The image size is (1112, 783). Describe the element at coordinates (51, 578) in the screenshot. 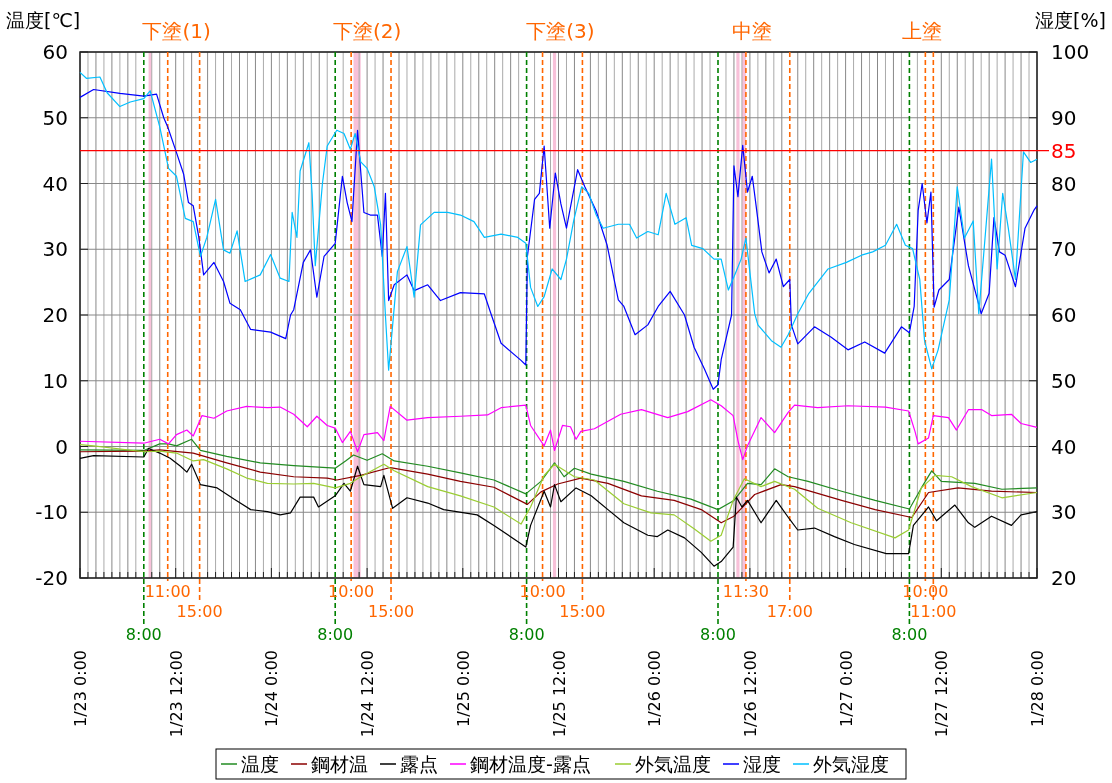

I see `y-tick-label: -20` at that location.